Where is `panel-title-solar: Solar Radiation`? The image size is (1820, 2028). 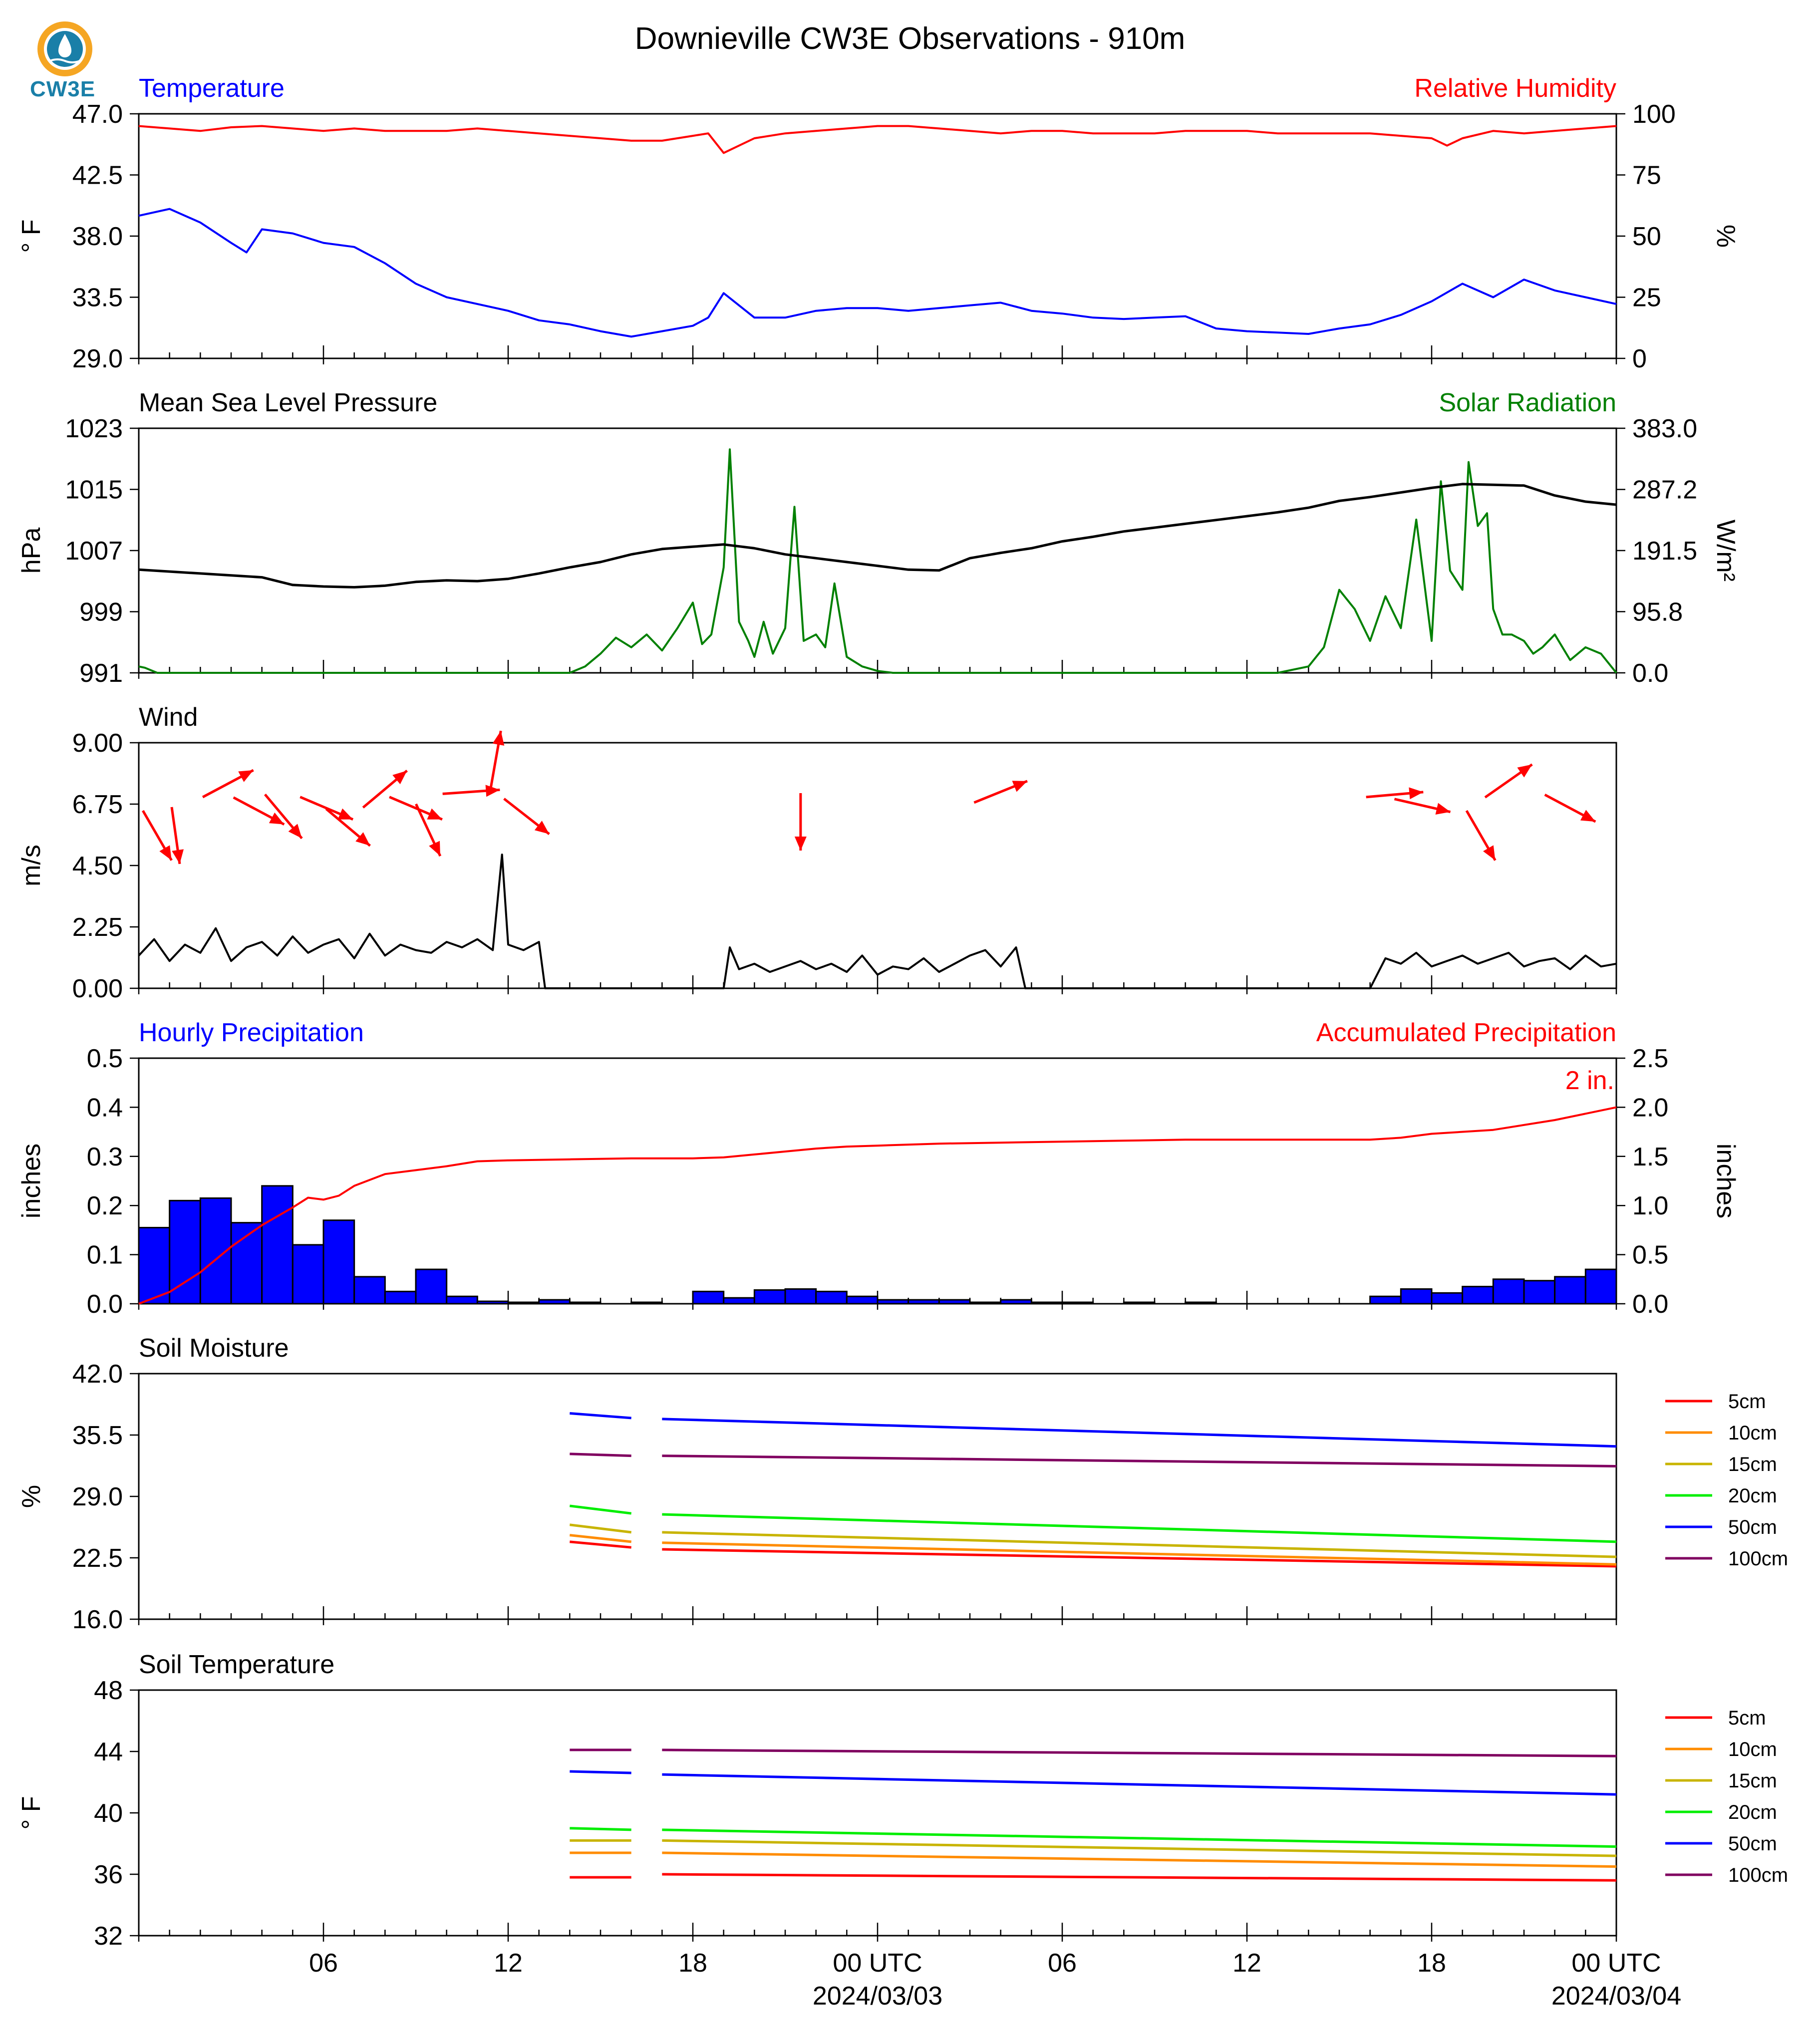 panel-title-solar: Solar Radiation is located at coordinates (1527, 402).